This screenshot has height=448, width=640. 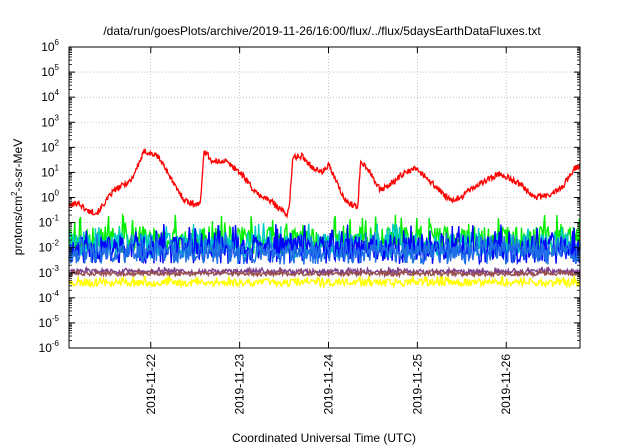 I want to click on x-tick-label: 2019-11-22, so click(x=151, y=384).